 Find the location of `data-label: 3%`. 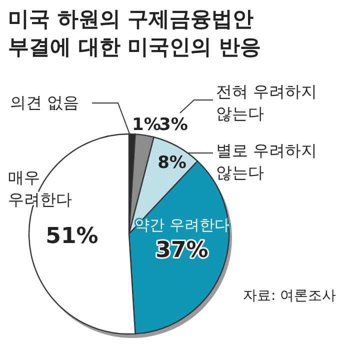

data-label: 3% is located at coordinates (173, 125).